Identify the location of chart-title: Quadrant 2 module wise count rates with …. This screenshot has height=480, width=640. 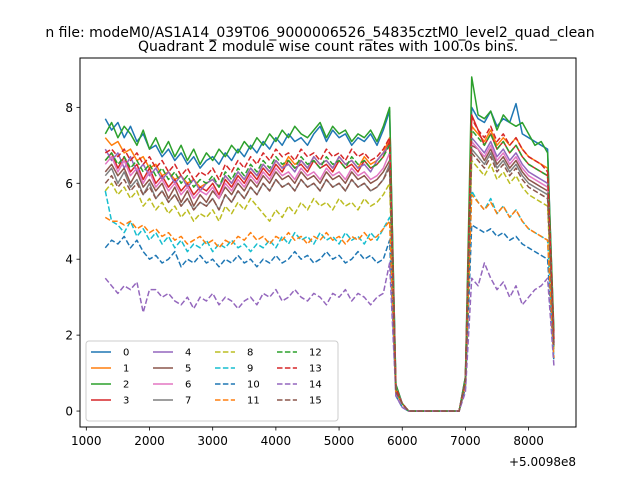
(328, 47).